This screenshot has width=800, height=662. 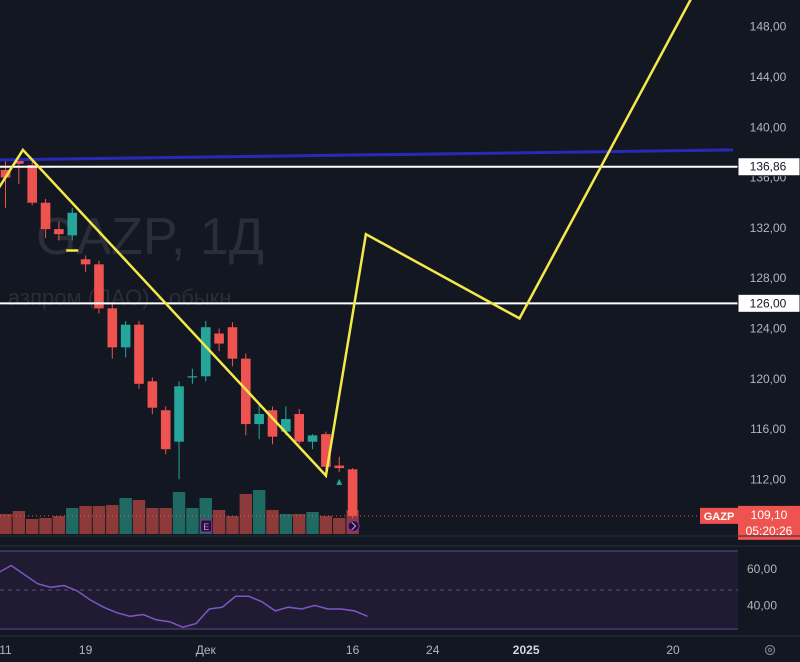 I want to click on rsi-tick-label: 60,00, so click(x=762, y=569).